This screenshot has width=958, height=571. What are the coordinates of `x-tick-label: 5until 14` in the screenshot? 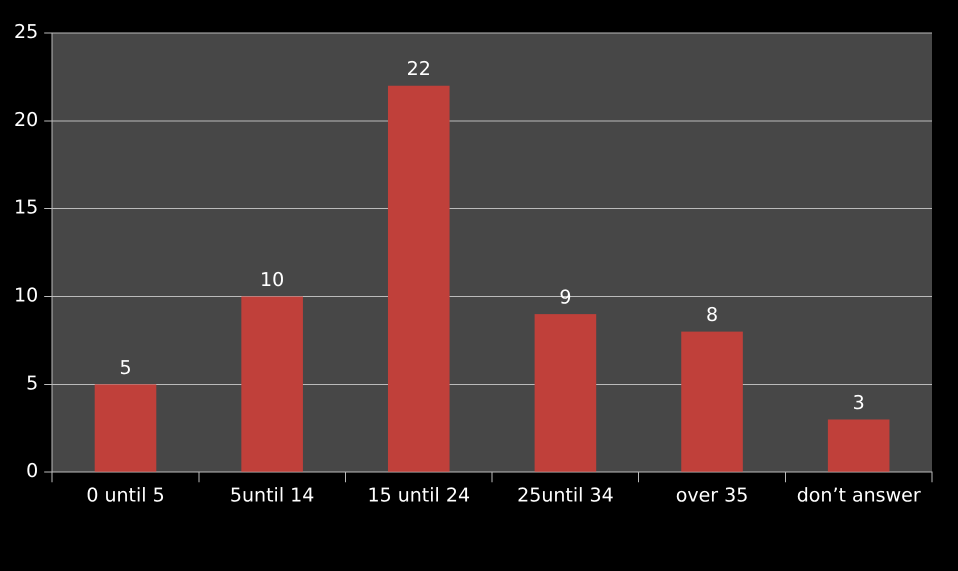 It's located at (272, 495).